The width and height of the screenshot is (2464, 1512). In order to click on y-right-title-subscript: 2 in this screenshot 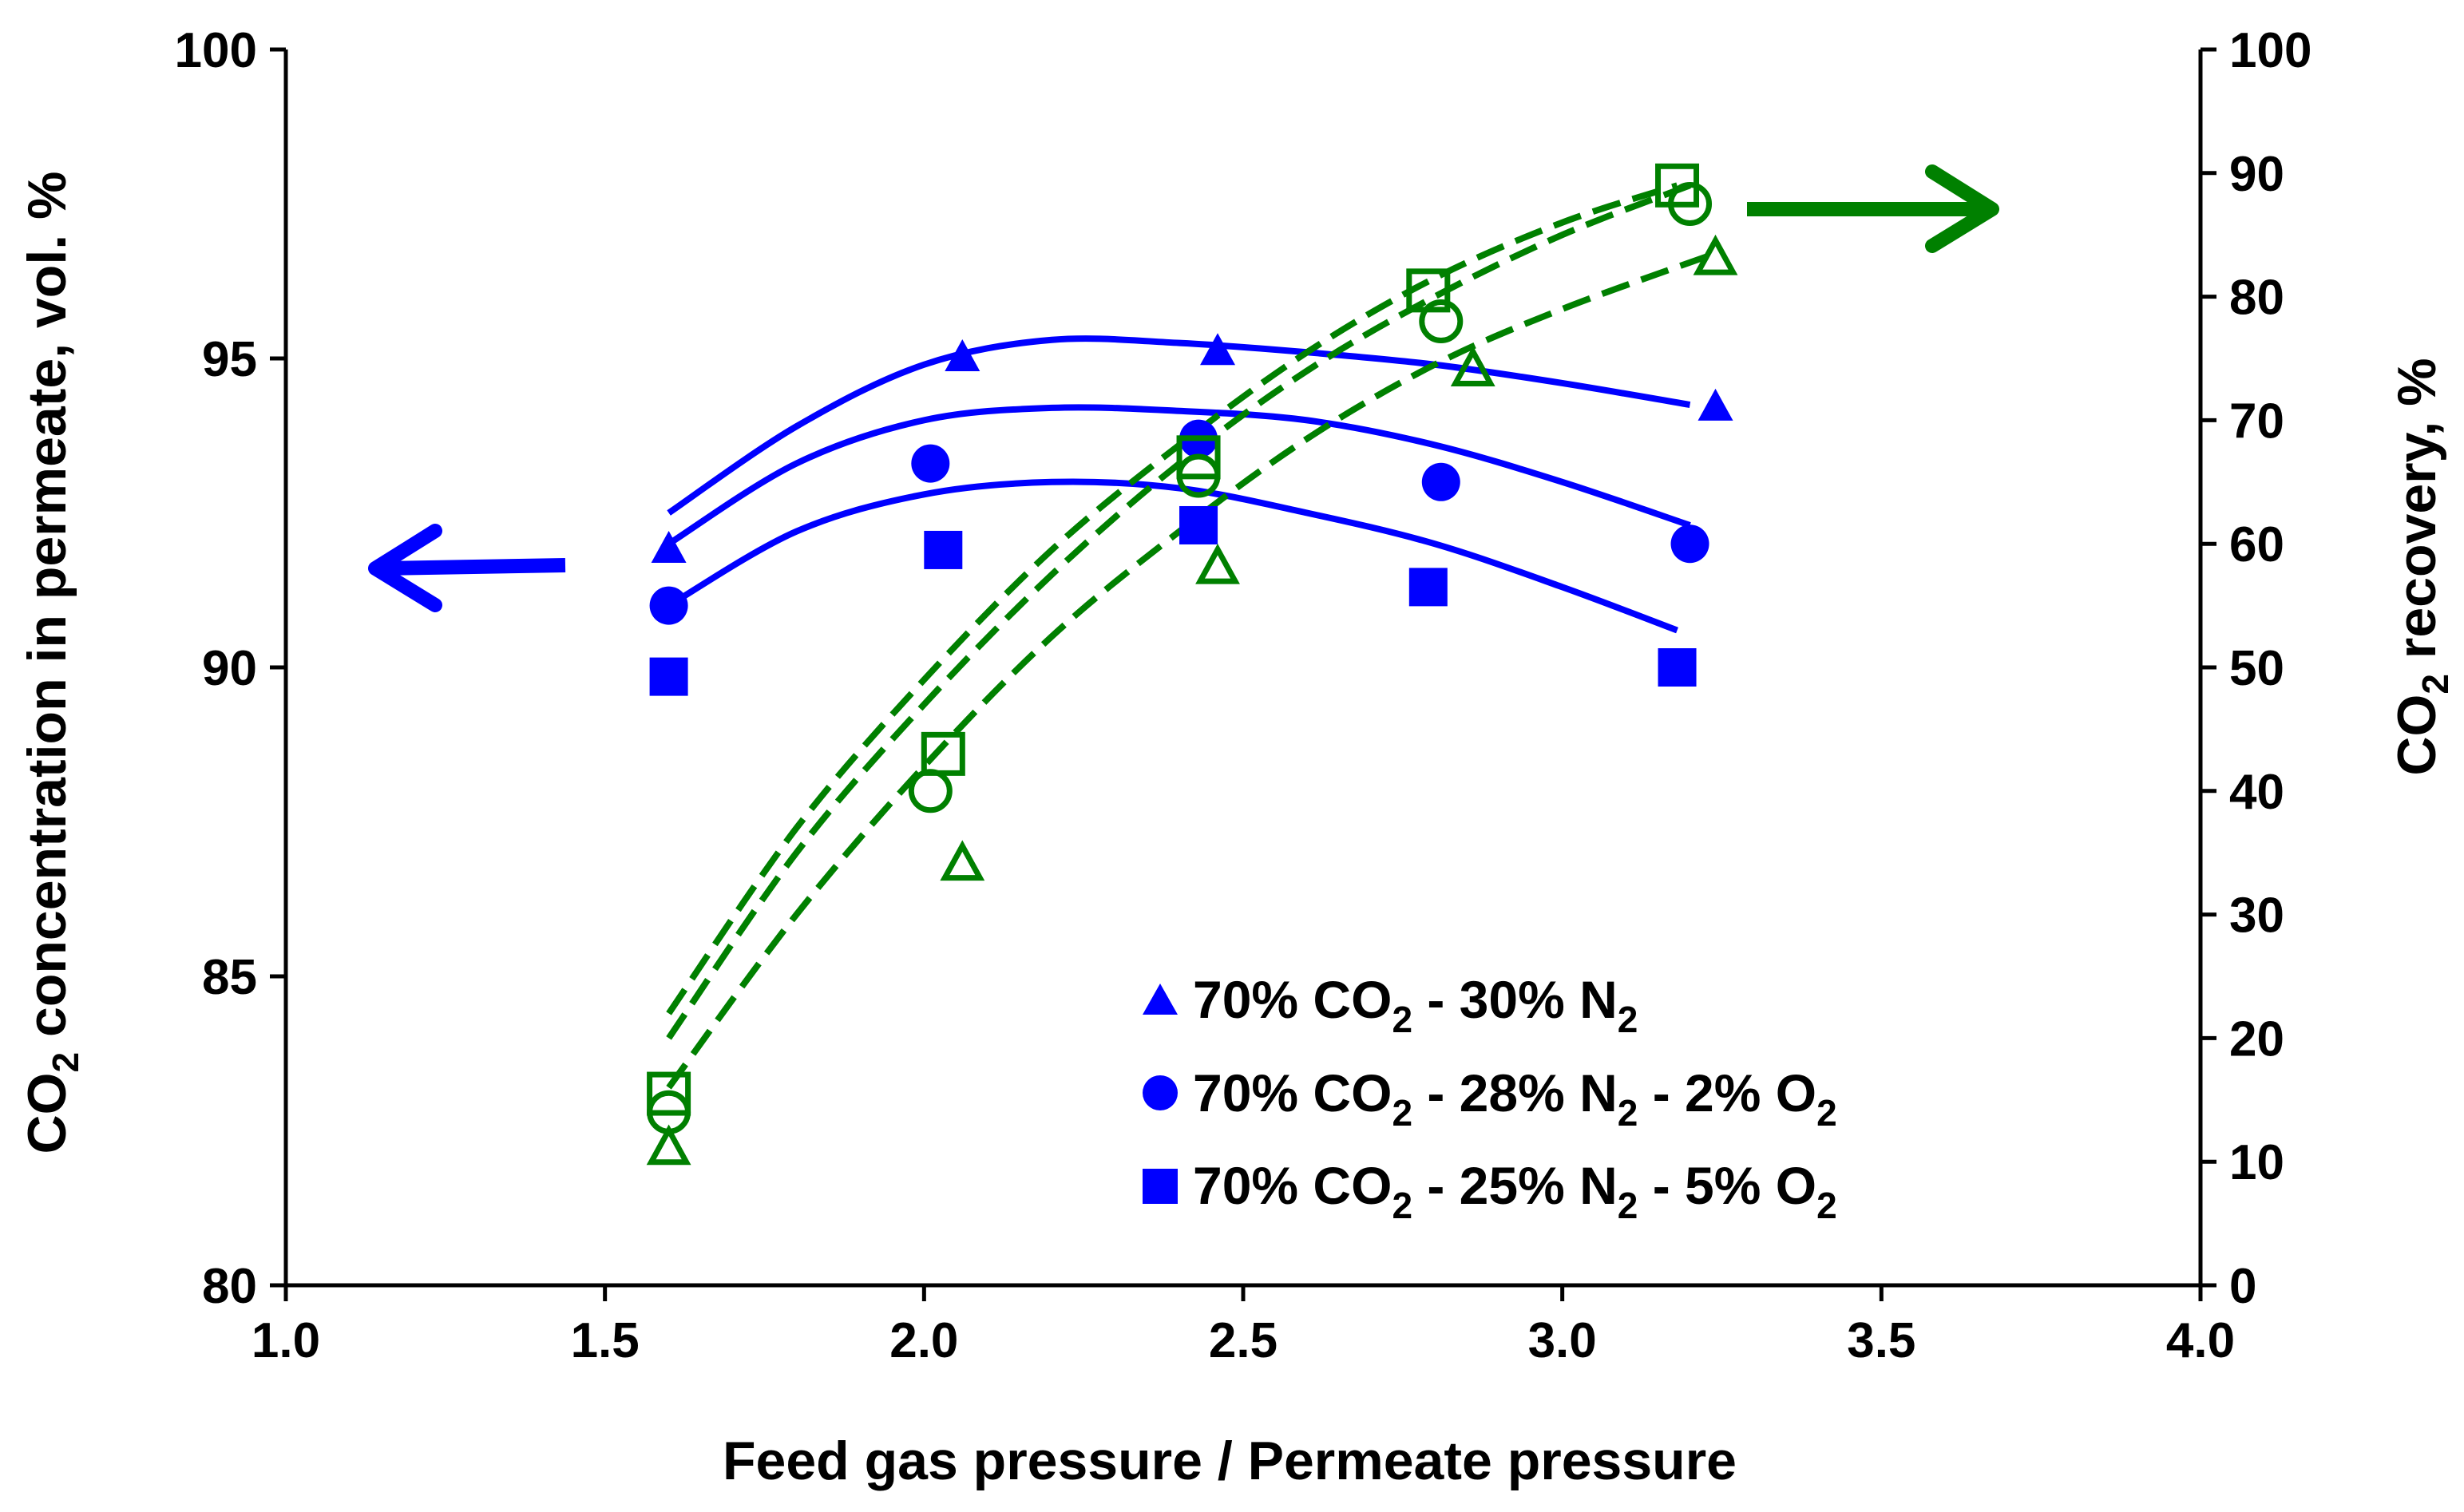, I will do `click(2435, 684)`.